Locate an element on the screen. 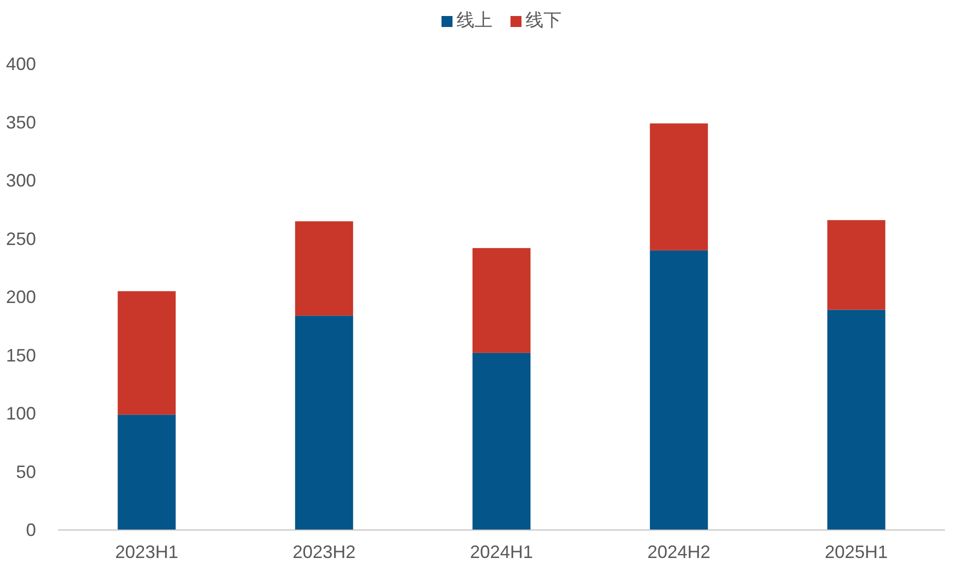  y-tick-label: 200 is located at coordinates (21, 297).